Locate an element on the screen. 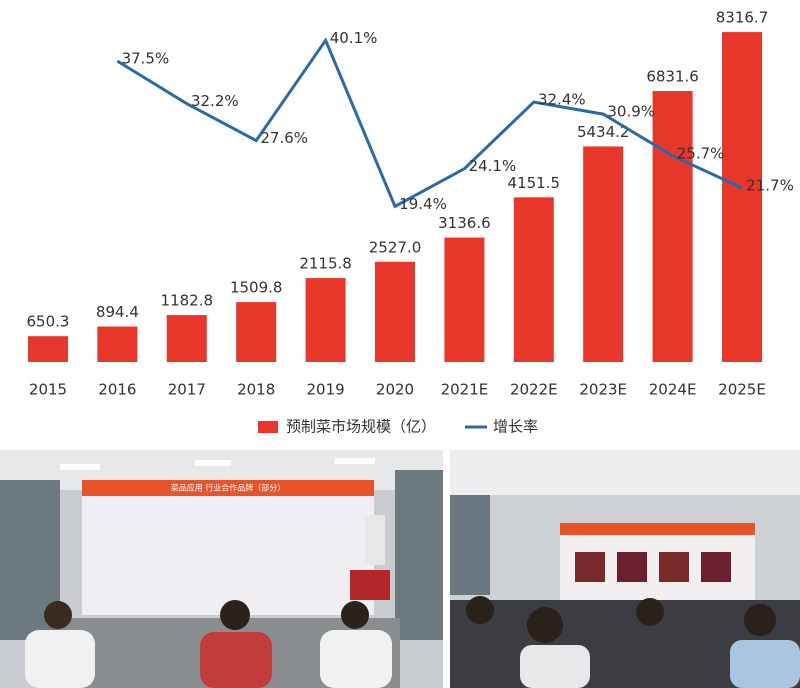  x-tick-label: 2018 is located at coordinates (256, 390).